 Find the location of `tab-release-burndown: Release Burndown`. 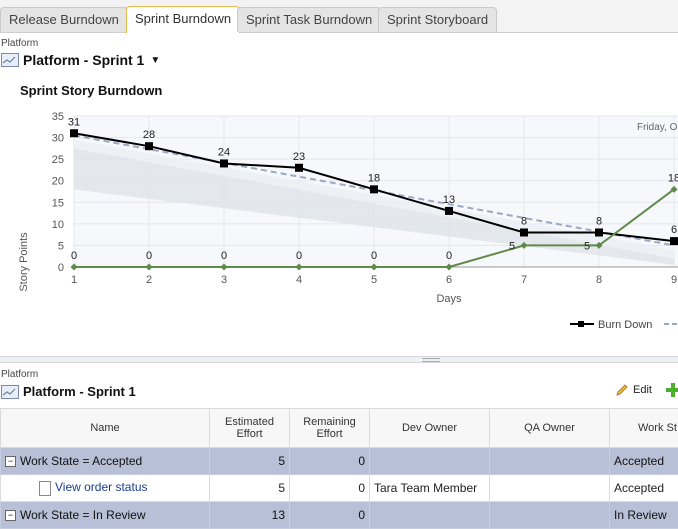

tab-release-burndown: Release Burndown is located at coordinates (64, 19).